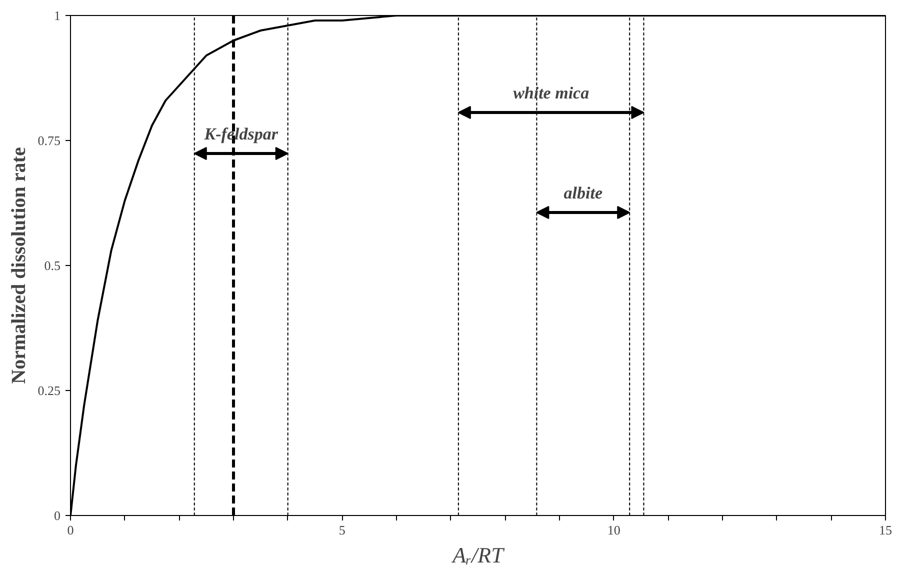 The width and height of the screenshot is (901, 574). I want to click on y-tick-label: 0.75, so click(49, 140).